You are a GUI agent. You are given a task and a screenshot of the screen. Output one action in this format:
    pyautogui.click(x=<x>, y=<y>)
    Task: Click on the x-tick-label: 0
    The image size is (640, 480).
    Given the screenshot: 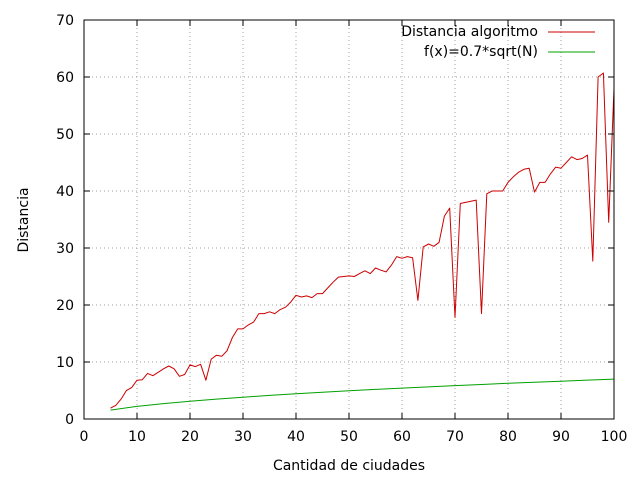 What is the action you would take?
    pyautogui.click(x=84, y=437)
    